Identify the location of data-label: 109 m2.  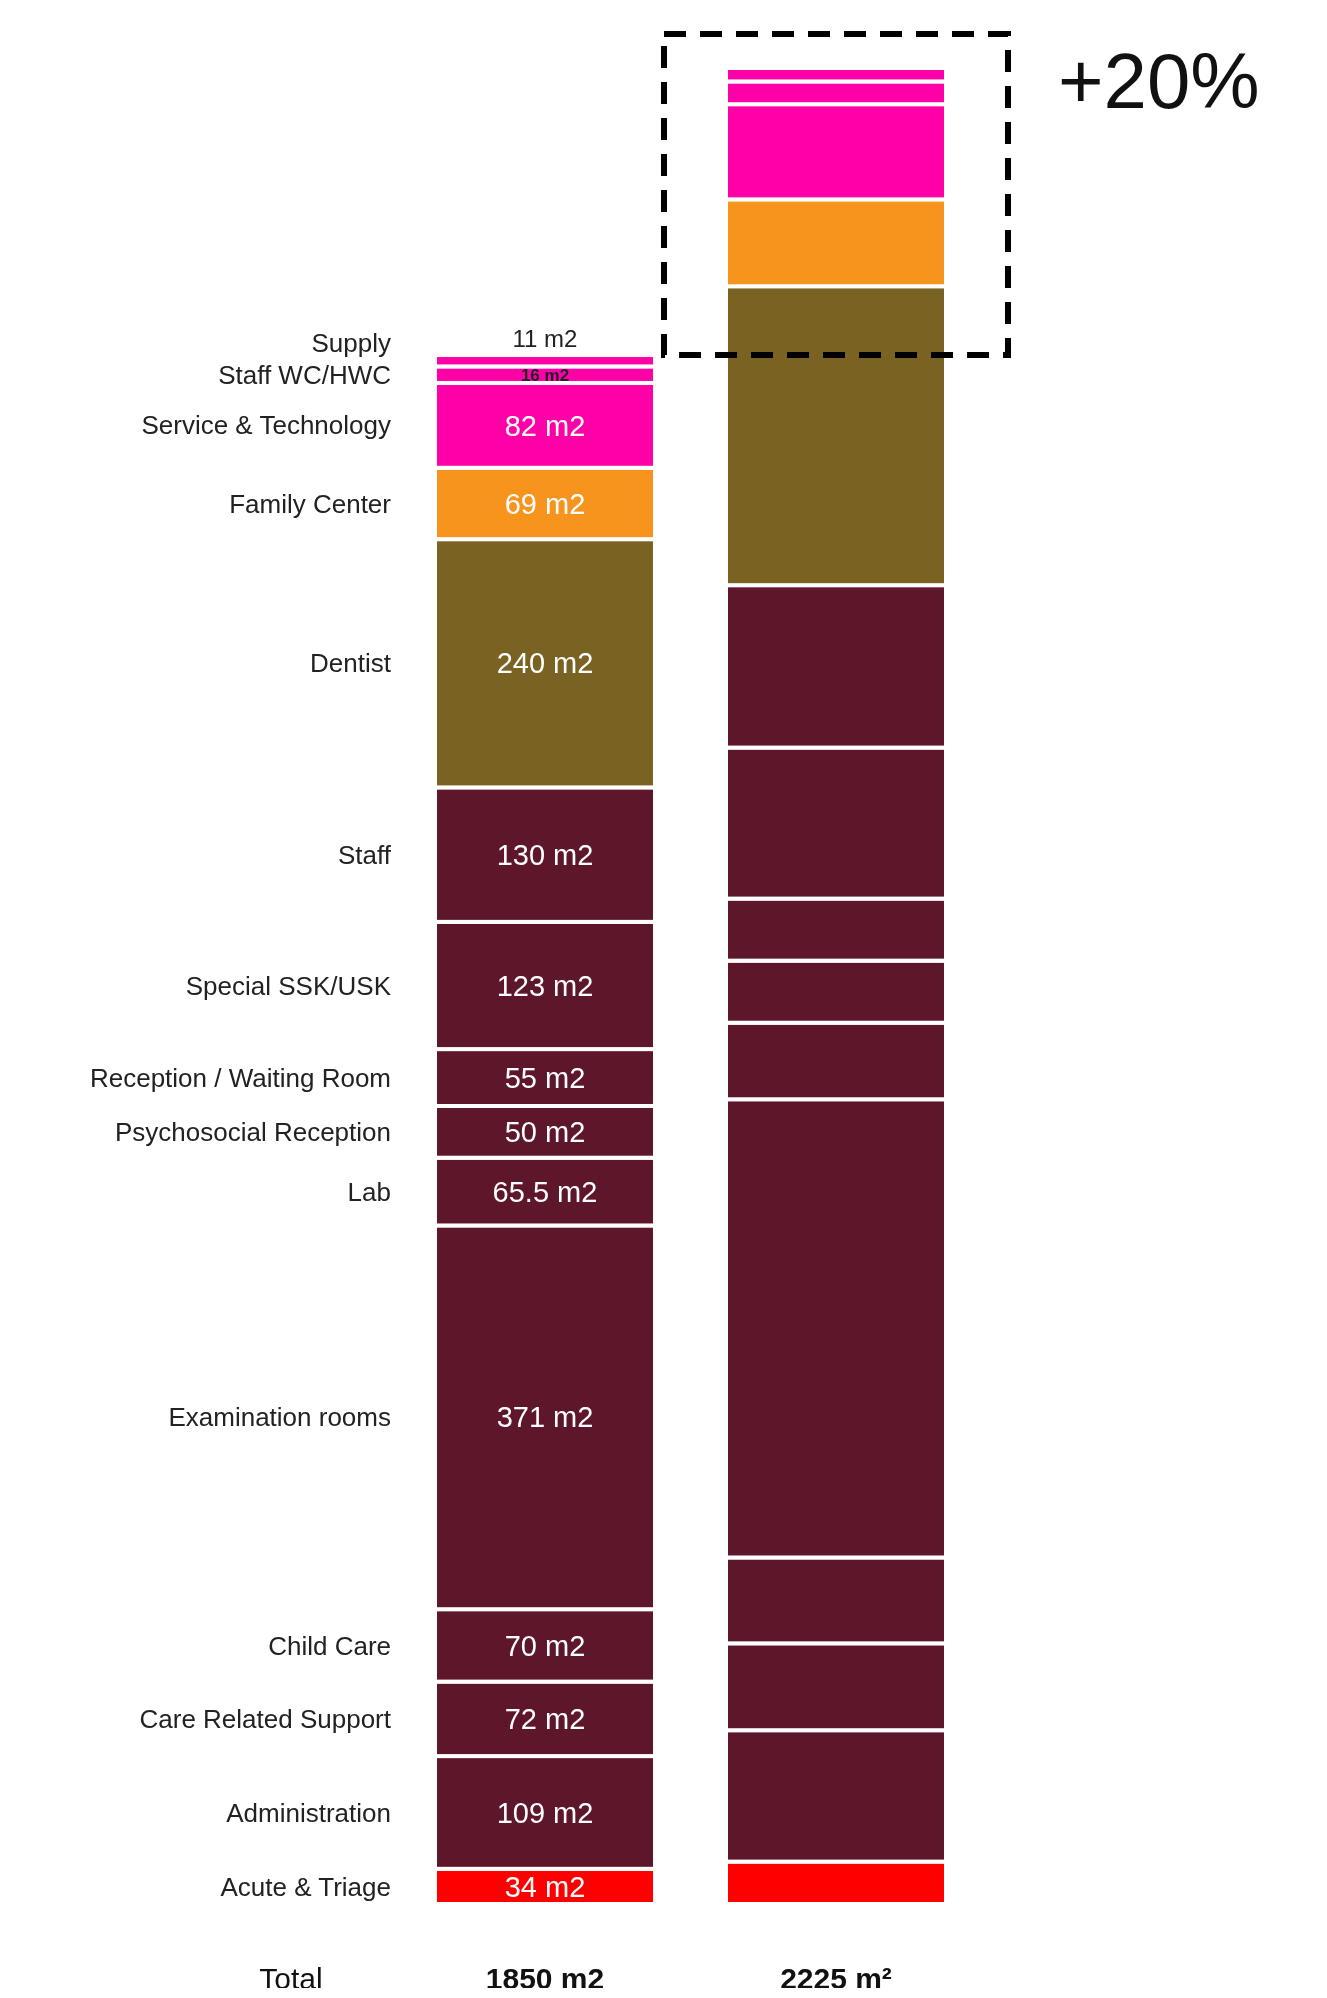
(545, 1812).